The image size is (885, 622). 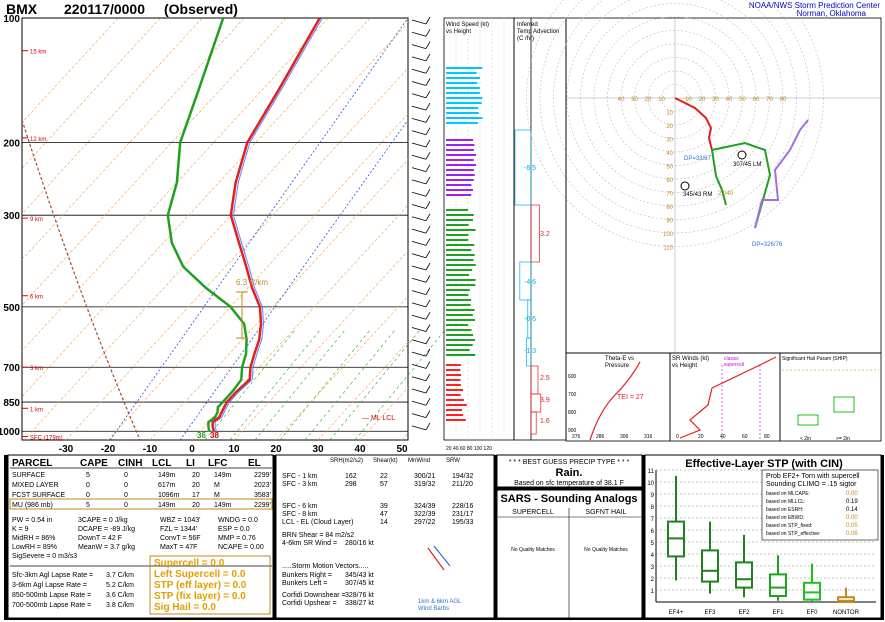 What do you see at coordinates (351, 484) in the screenshot?
I see `kin-cell: 298` at bounding box center [351, 484].